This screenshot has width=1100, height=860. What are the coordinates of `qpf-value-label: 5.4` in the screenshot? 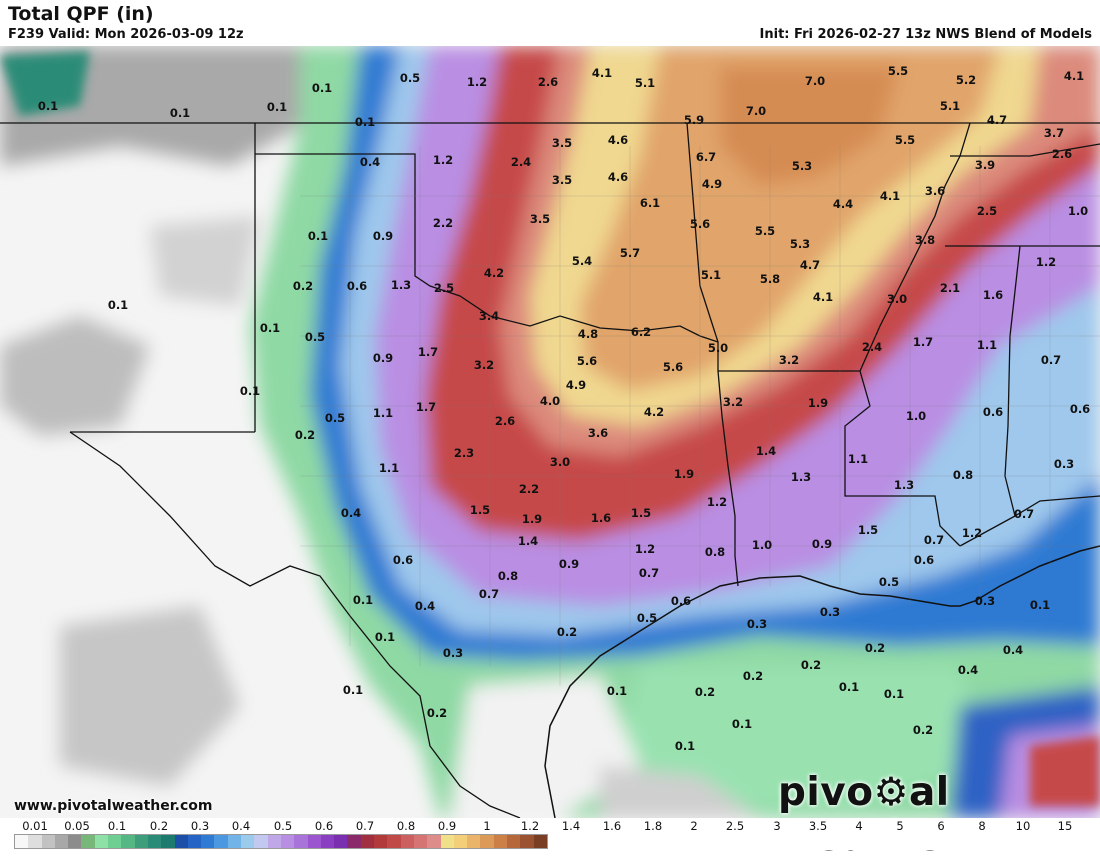 It's located at (582, 261).